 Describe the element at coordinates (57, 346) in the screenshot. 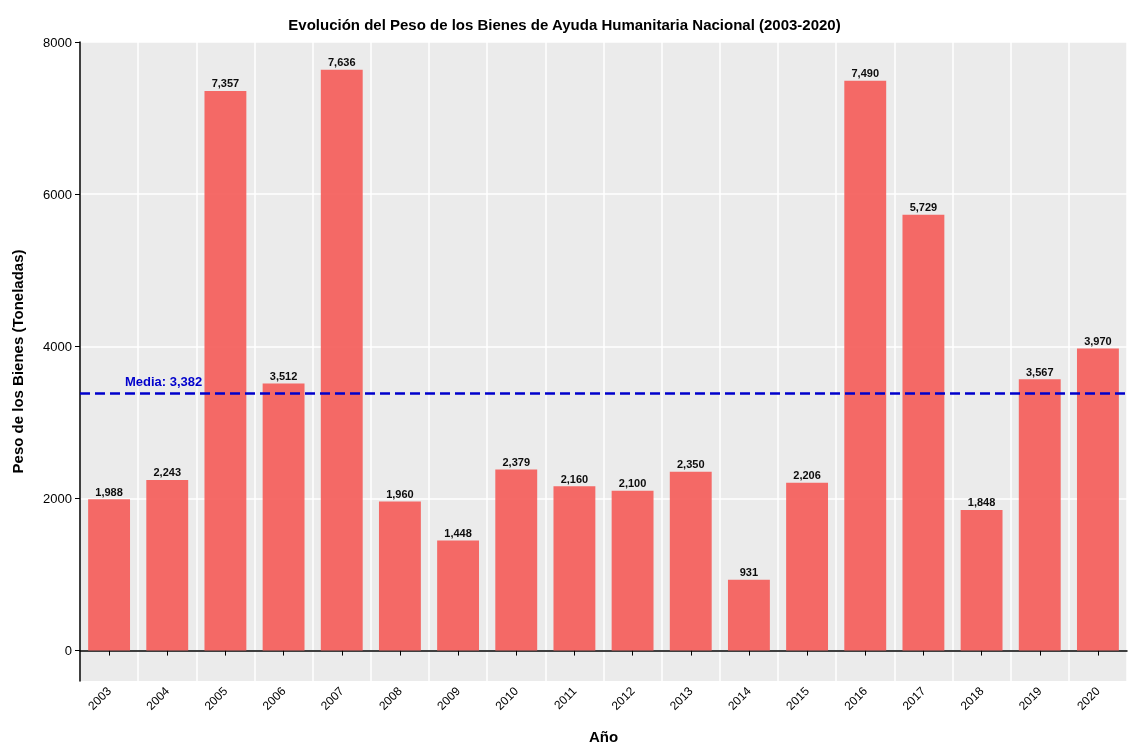

I see `y-tick-label: 4000` at that location.